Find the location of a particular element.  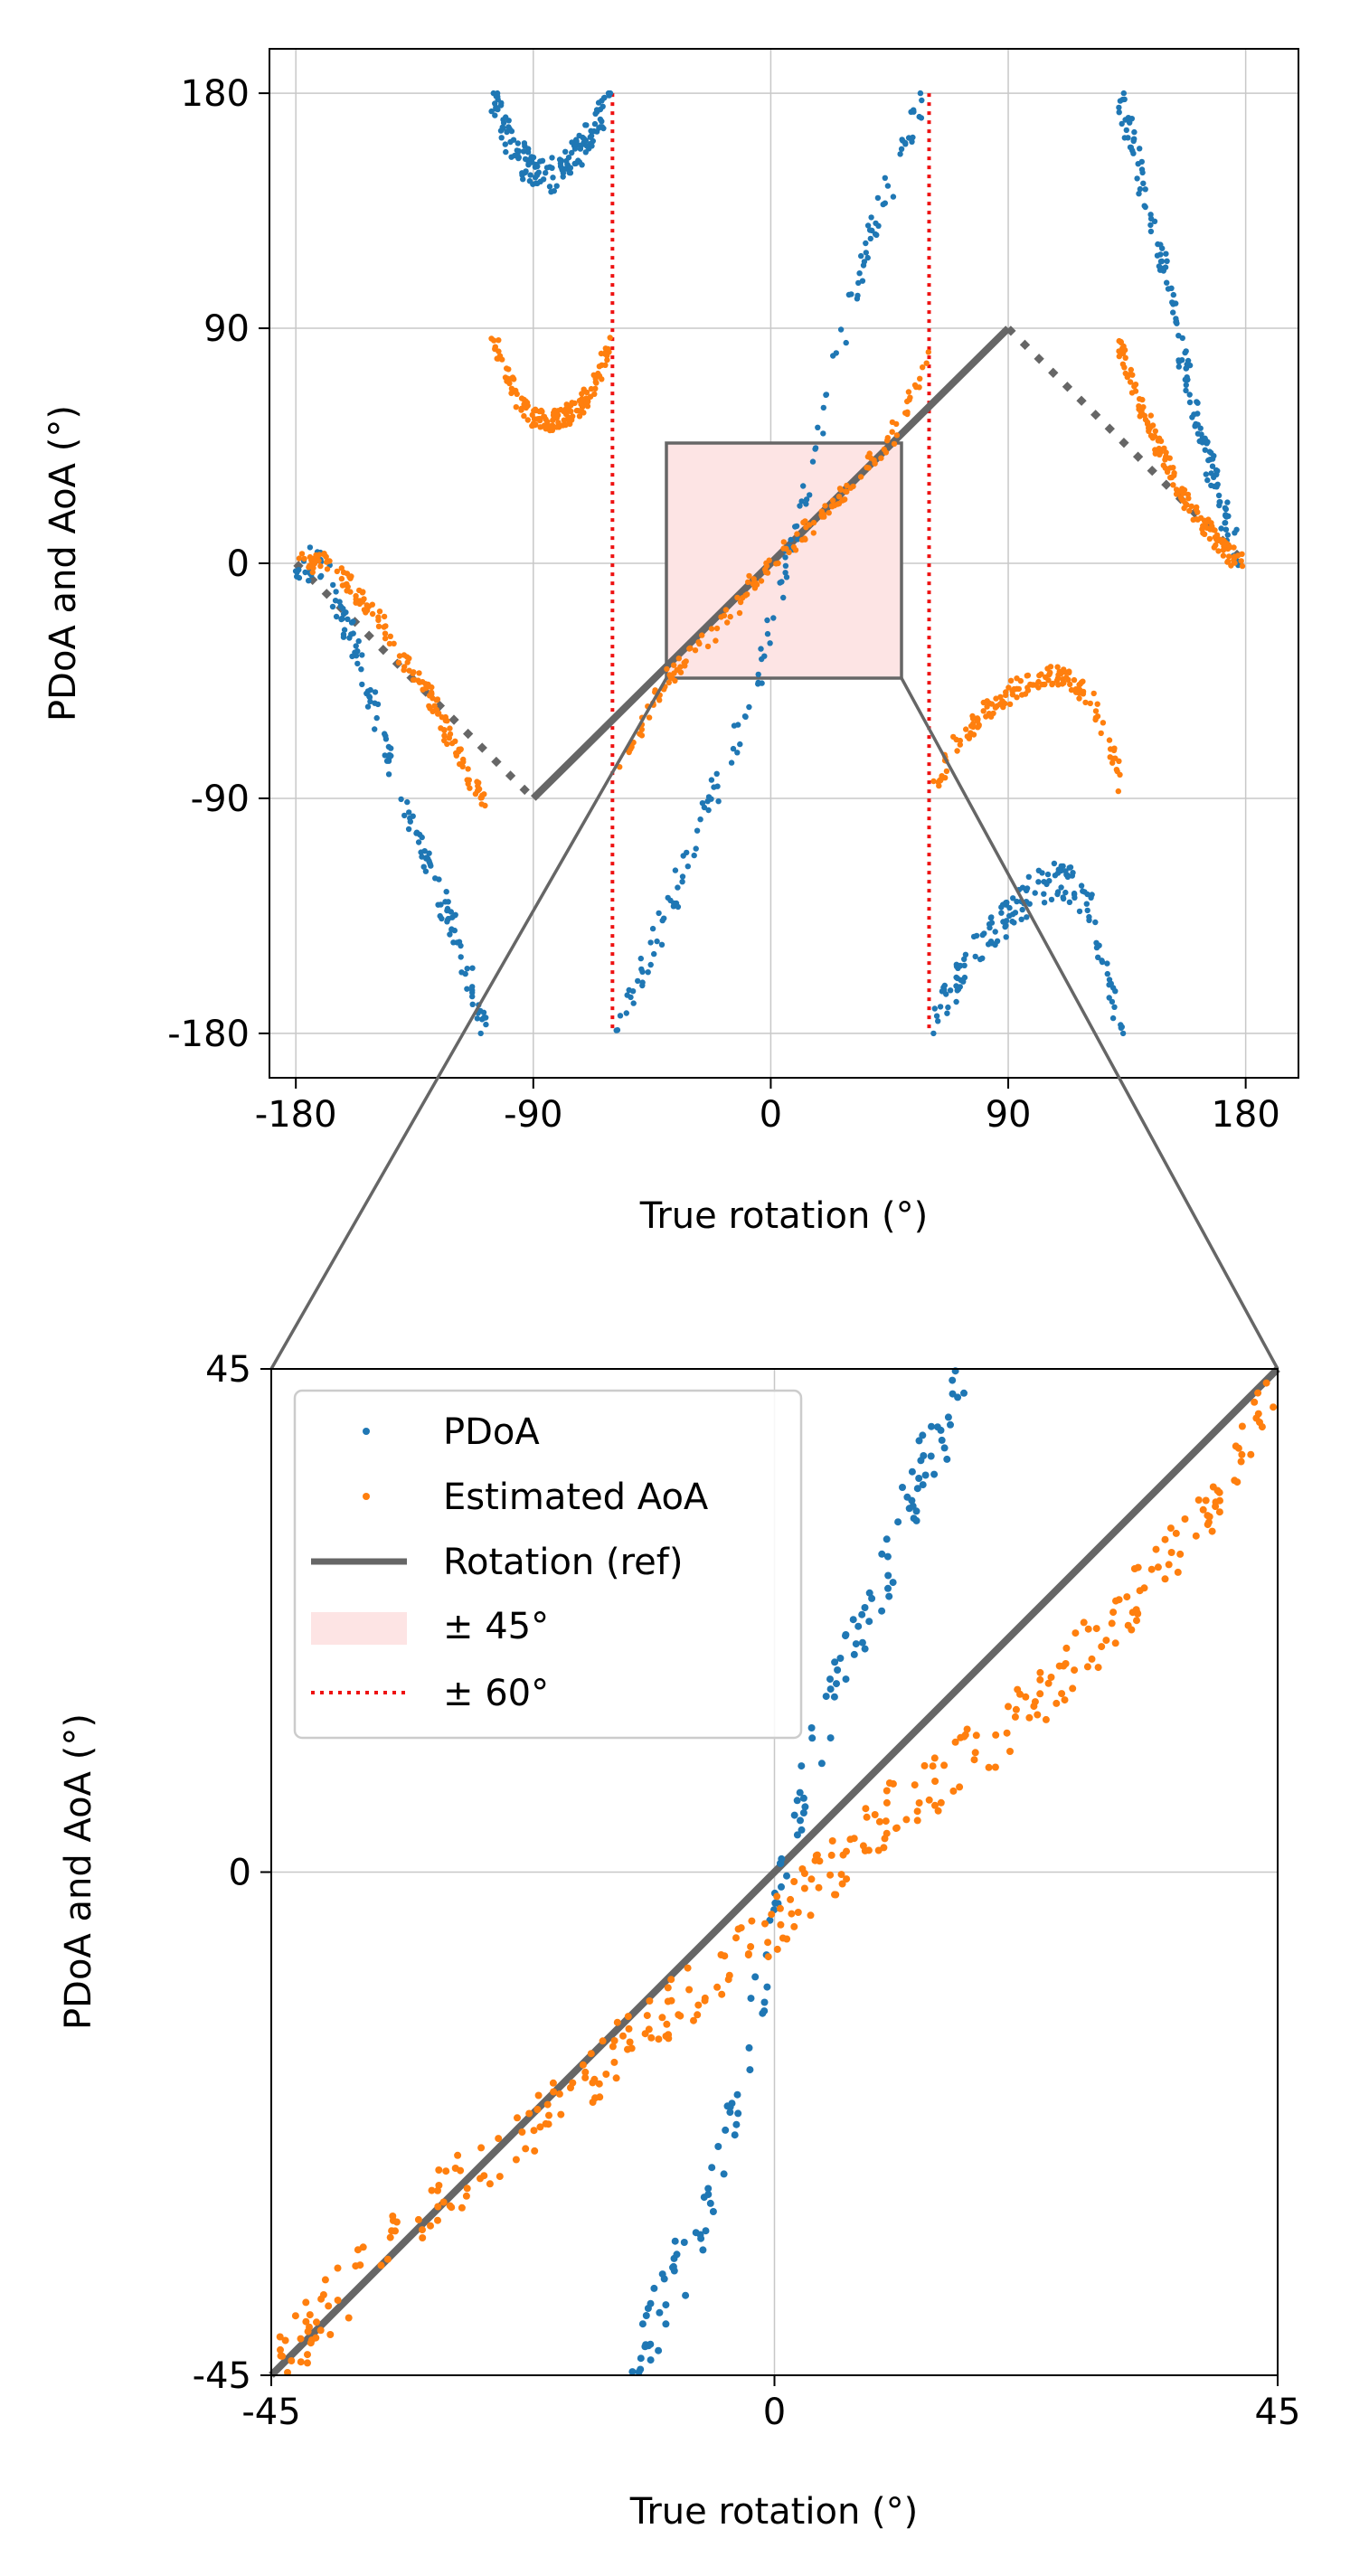

legend-frame is located at coordinates (548, 1564).